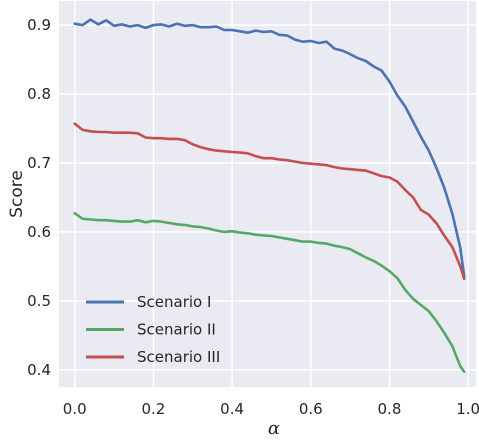 This screenshot has height=440, width=479. What do you see at coordinates (274, 428) in the screenshot?
I see `x-axis-label: α` at bounding box center [274, 428].